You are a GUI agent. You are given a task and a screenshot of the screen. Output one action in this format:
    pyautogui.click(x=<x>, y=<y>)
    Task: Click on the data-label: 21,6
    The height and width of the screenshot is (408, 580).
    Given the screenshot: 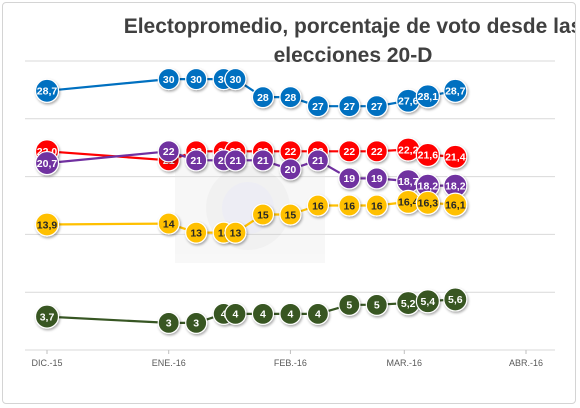 What is the action you would take?
    pyautogui.click(x=428, y=156)
    